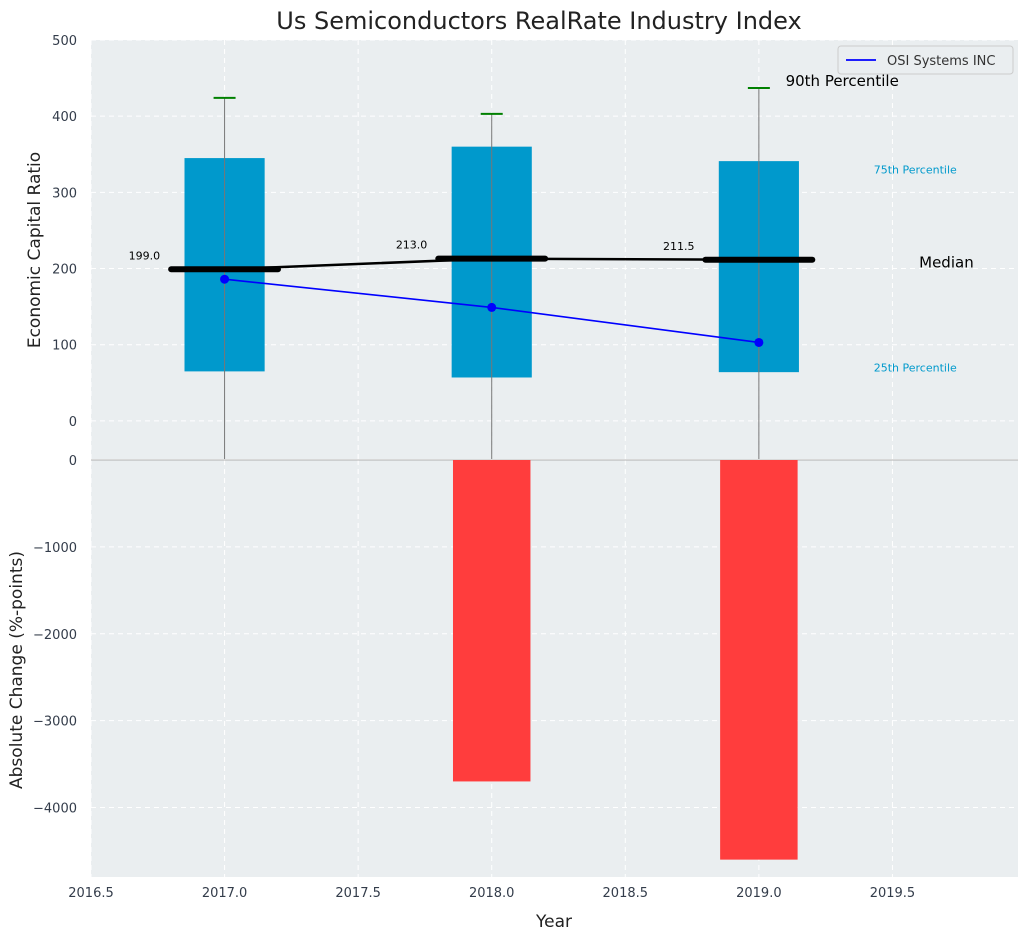 Image resolution: width=1029 pixels, height=940 pixels. What do you see at coordinates (915, 368) in the screenshot?
I see `label-25th-percentile: 25th Percentile` at bounding box center [915, 368].